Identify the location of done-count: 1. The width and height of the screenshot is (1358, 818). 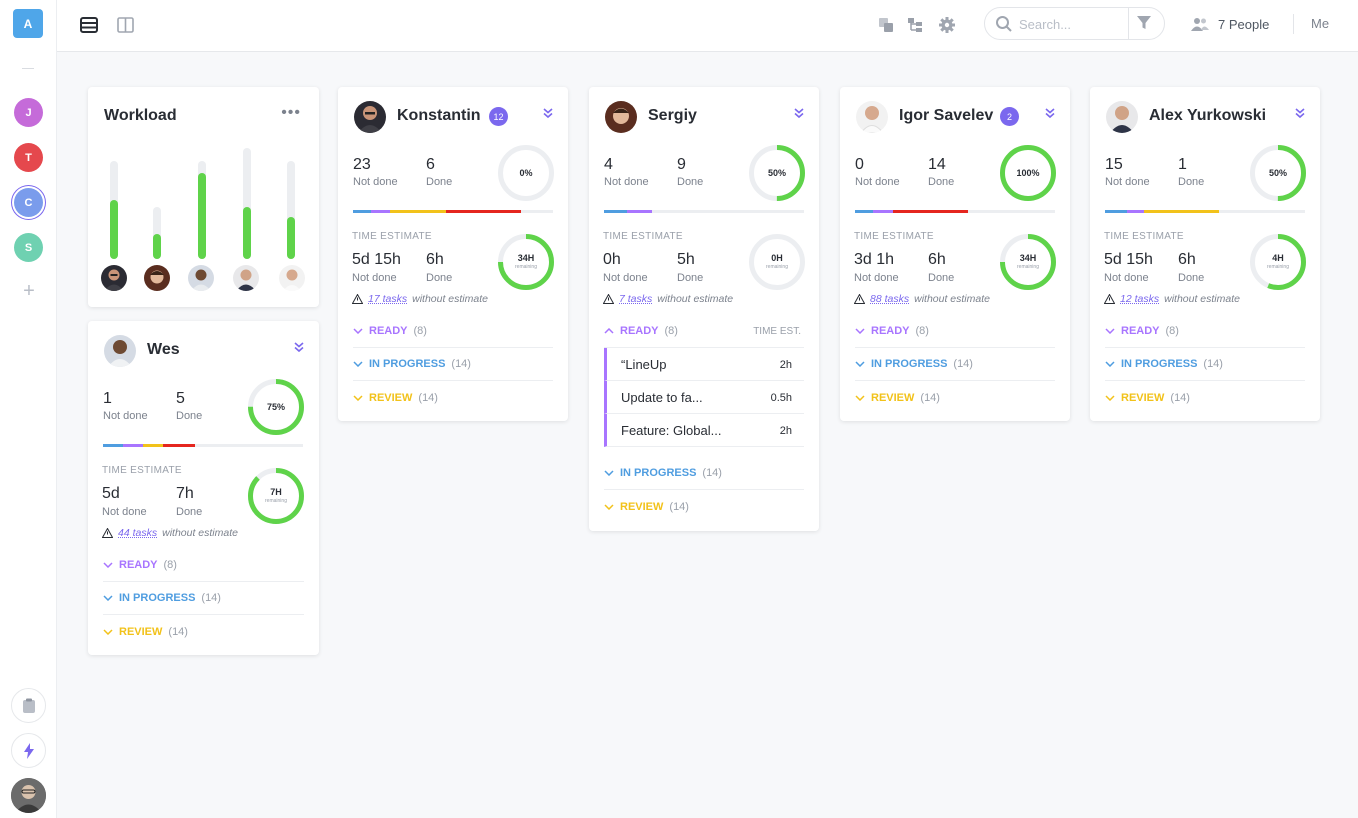
(1182, 164).